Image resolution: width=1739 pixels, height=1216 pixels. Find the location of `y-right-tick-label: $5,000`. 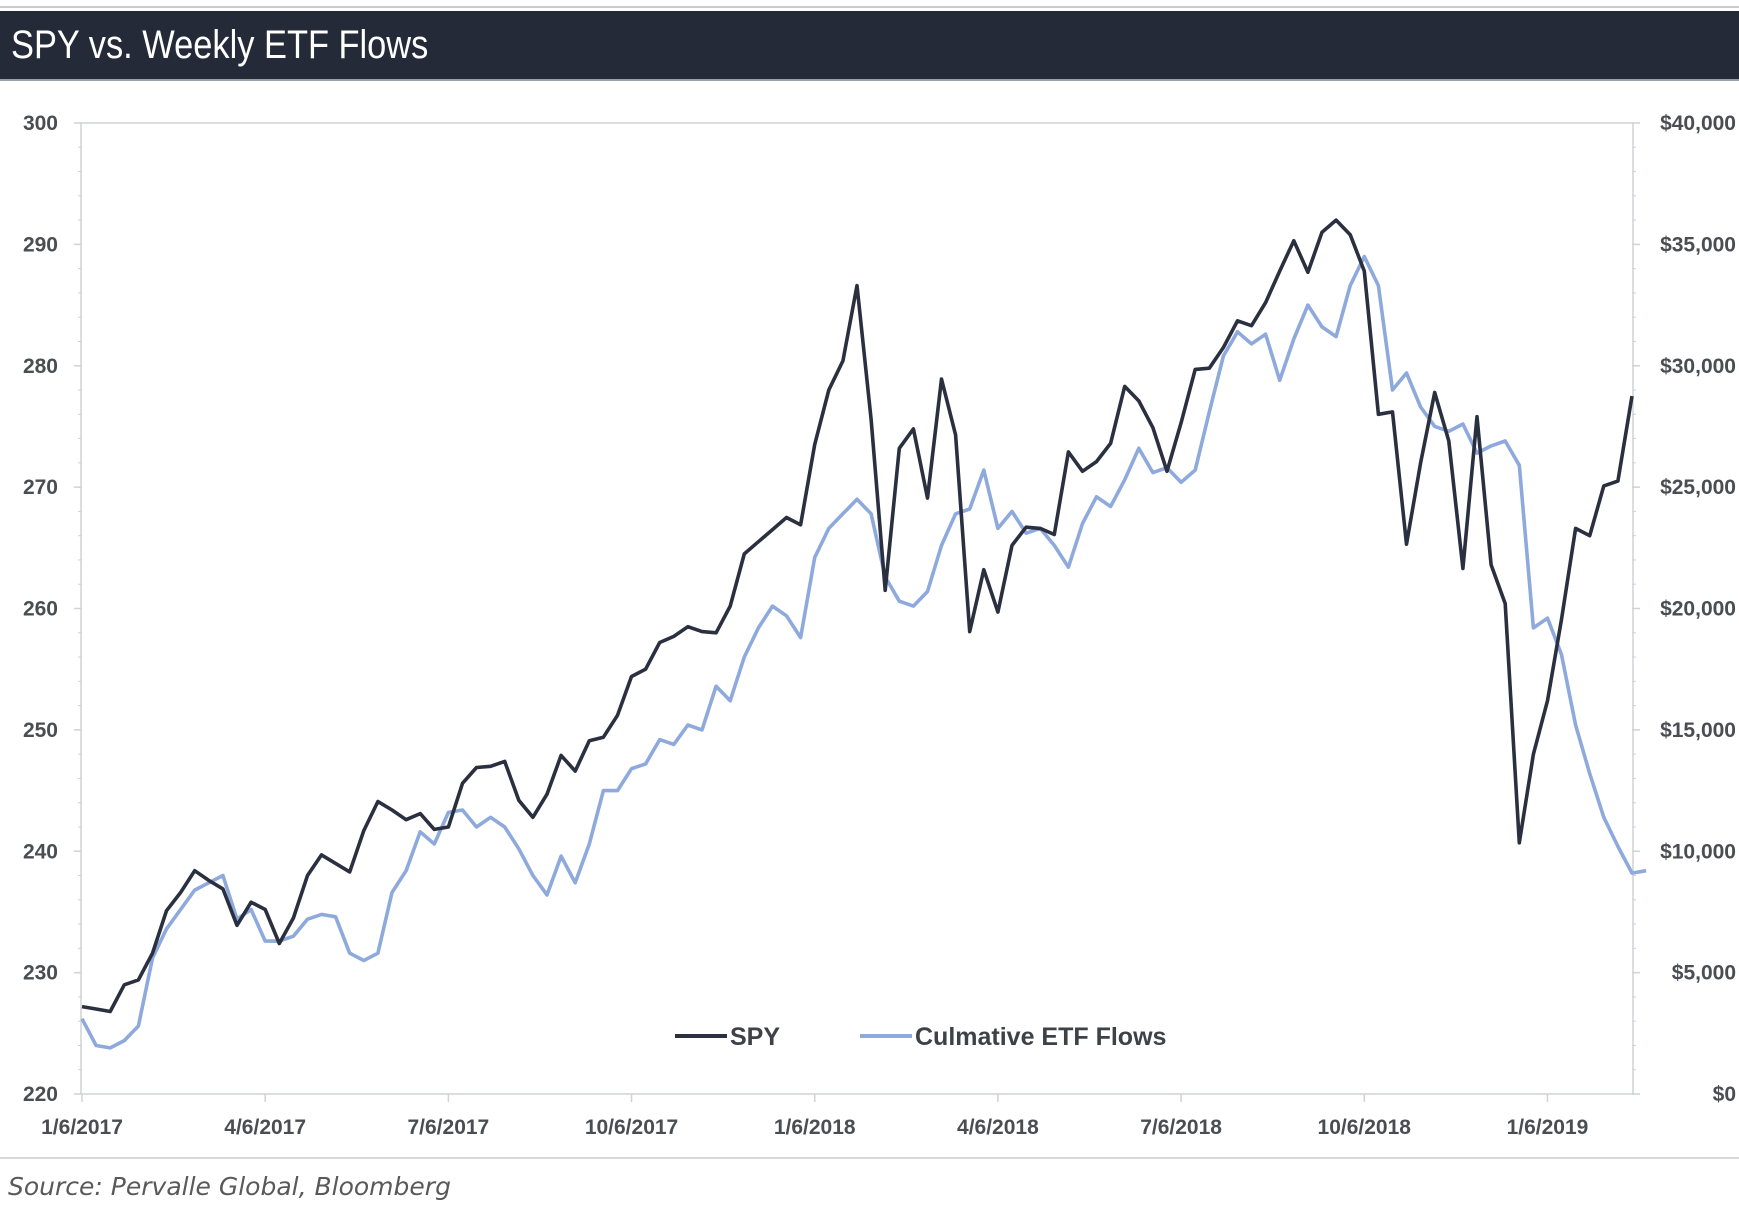

y-right-tick-label: $5,000 is located at coordinates (1704, 973).